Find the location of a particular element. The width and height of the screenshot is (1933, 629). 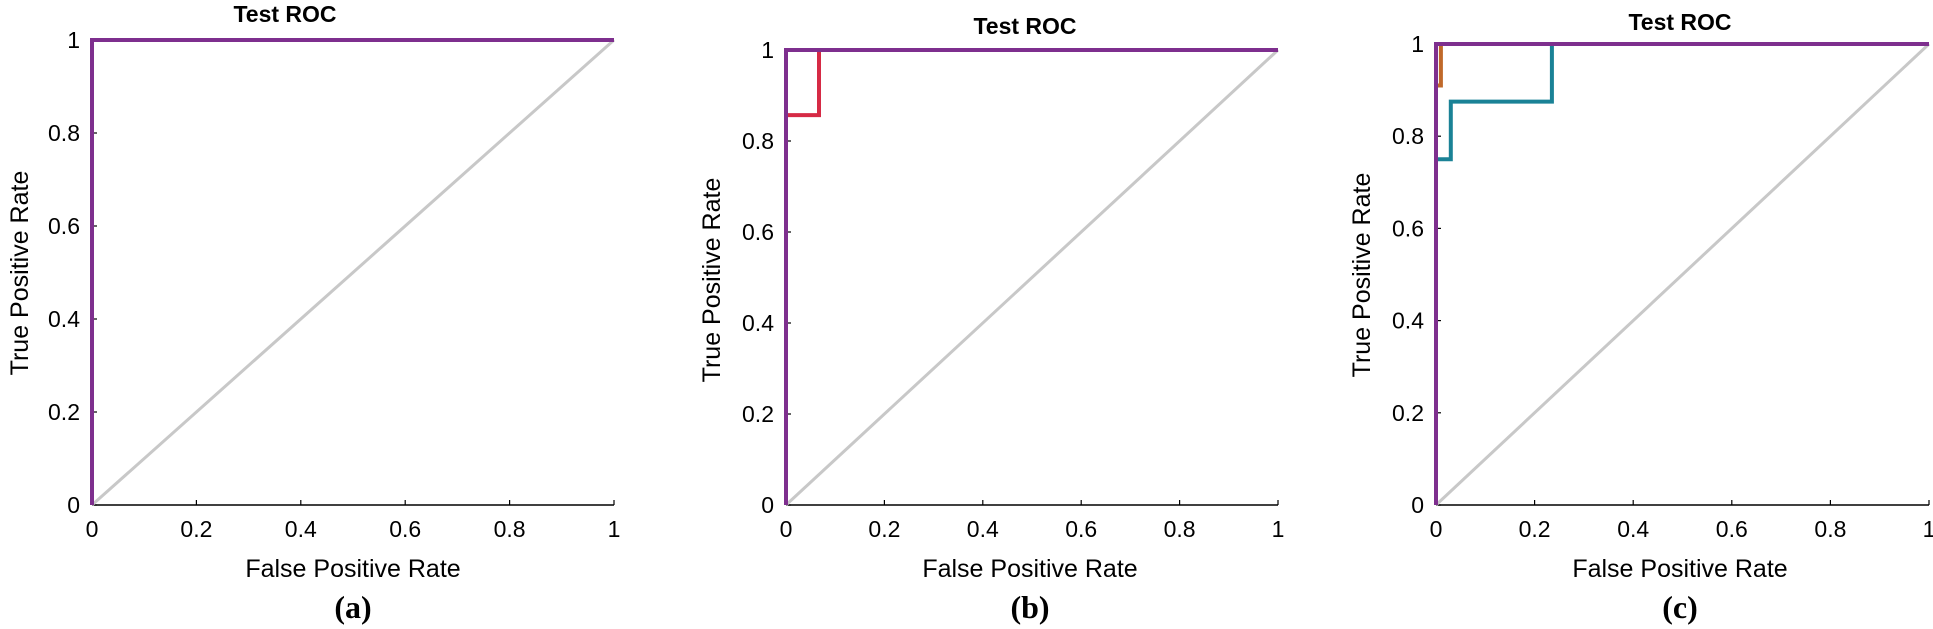

panel-label: (b) is located at coordinates (1029, 607).